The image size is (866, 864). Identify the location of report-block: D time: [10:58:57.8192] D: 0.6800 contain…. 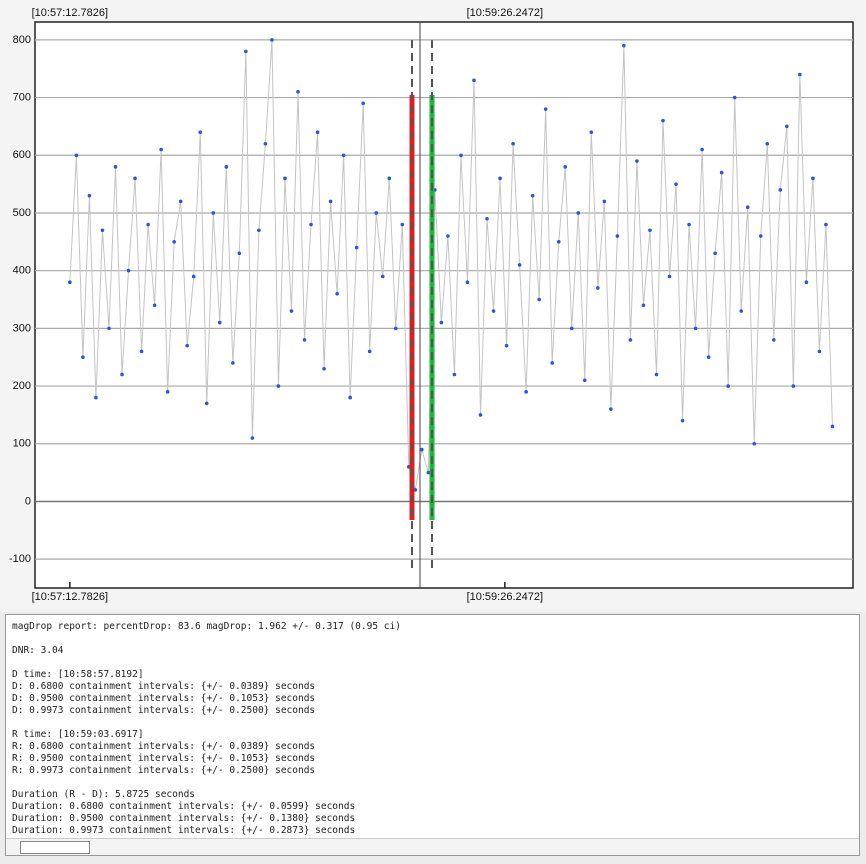
(206, 693).